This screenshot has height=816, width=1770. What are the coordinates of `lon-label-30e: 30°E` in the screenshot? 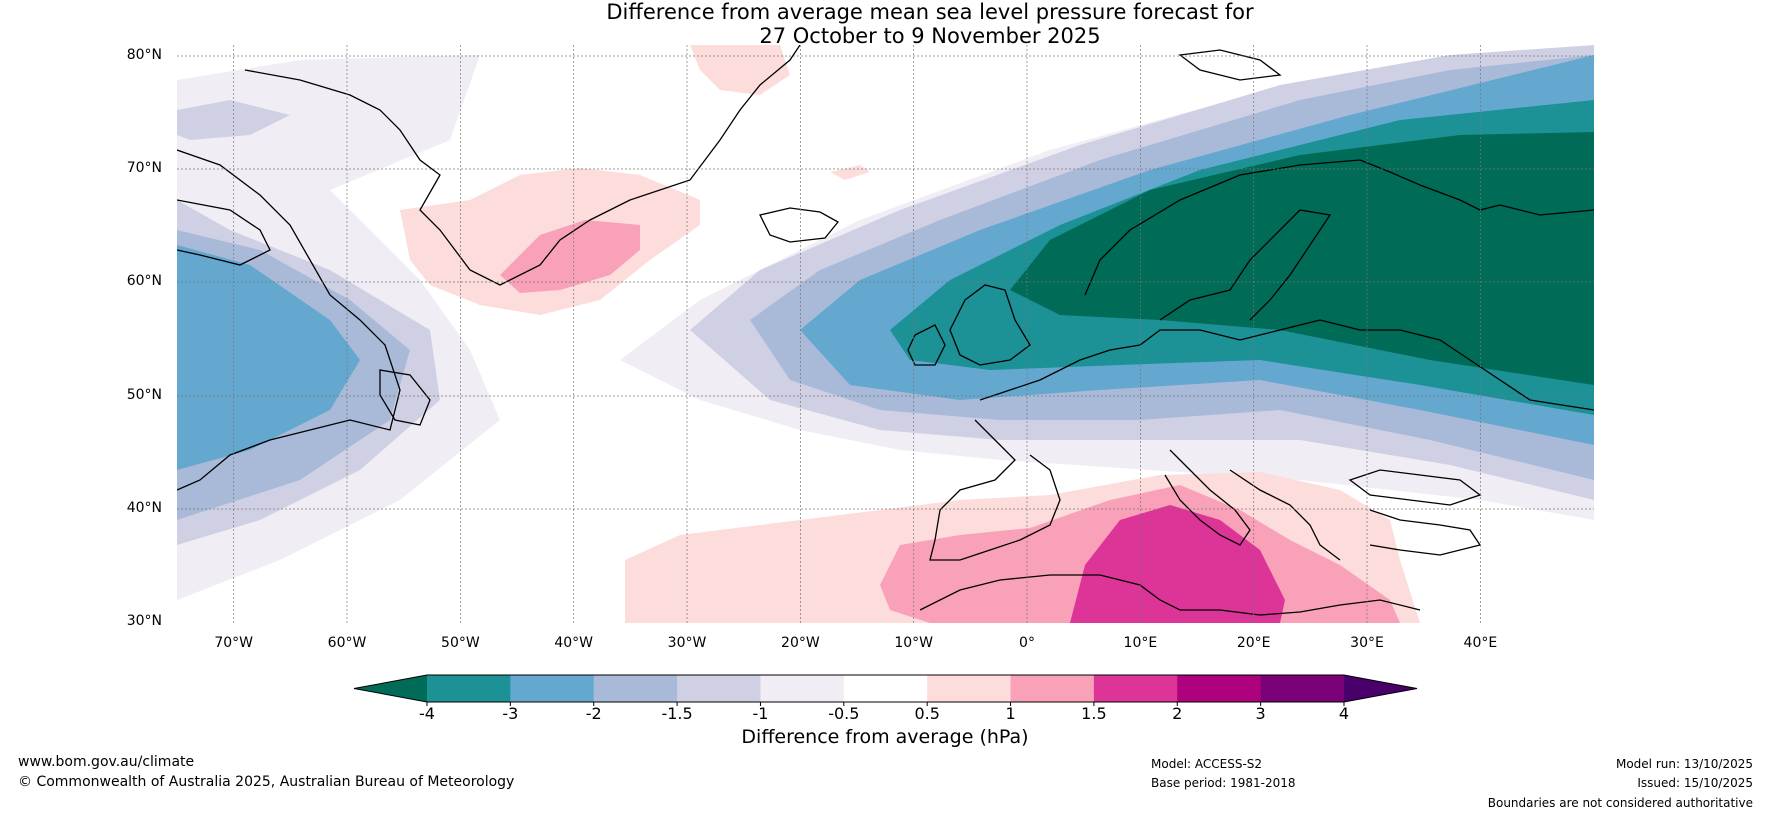 It's located at (1367, 643).